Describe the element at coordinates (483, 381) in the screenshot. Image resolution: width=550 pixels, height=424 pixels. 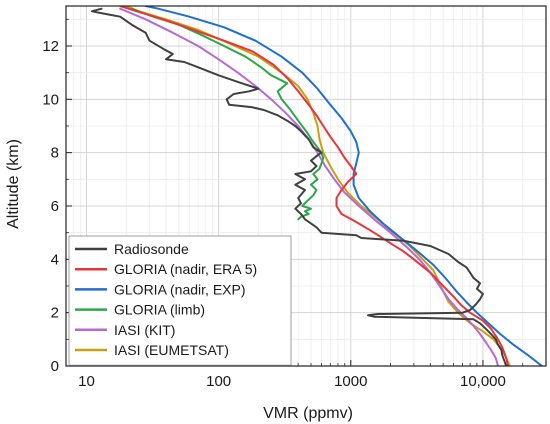
I see `x-tick-label: 10,000` at that location.